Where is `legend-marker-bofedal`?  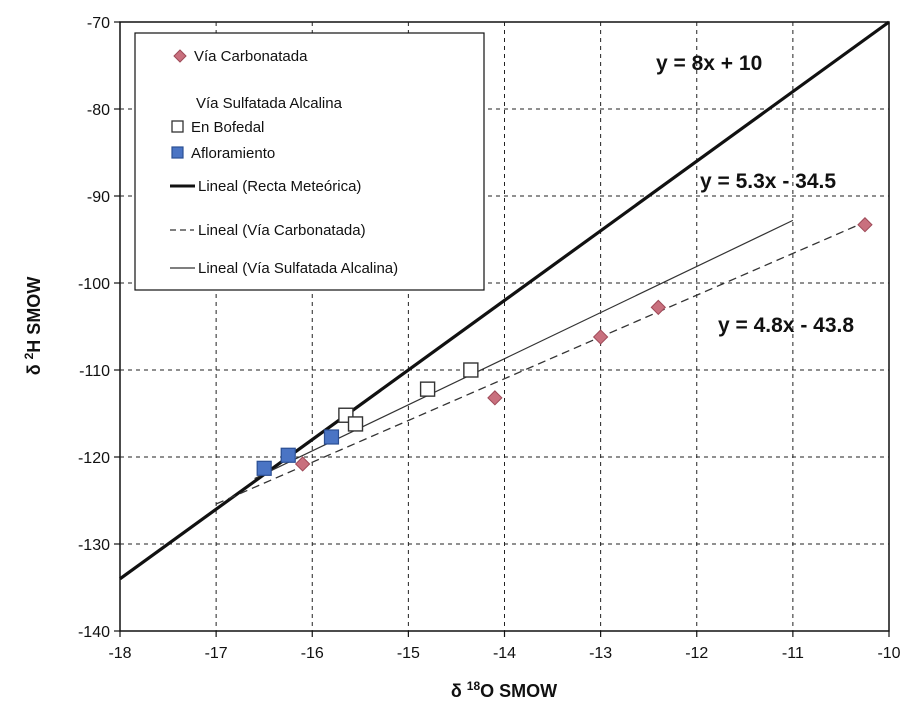
legend-marker-bofedal is located at coordinates (177, 126).